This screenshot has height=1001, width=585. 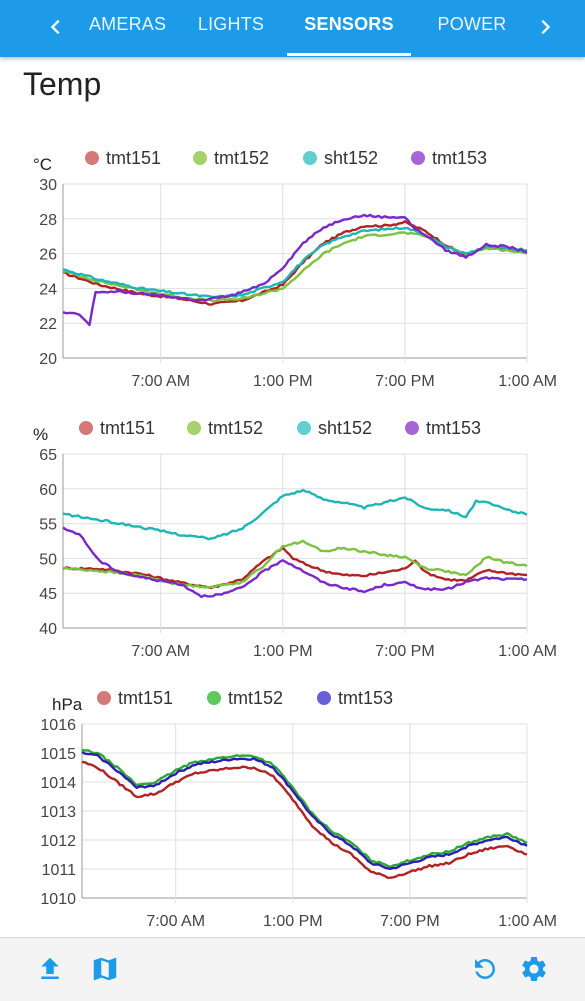 I want to click on y-tick-label: 1013, so click(x=58, y=812).